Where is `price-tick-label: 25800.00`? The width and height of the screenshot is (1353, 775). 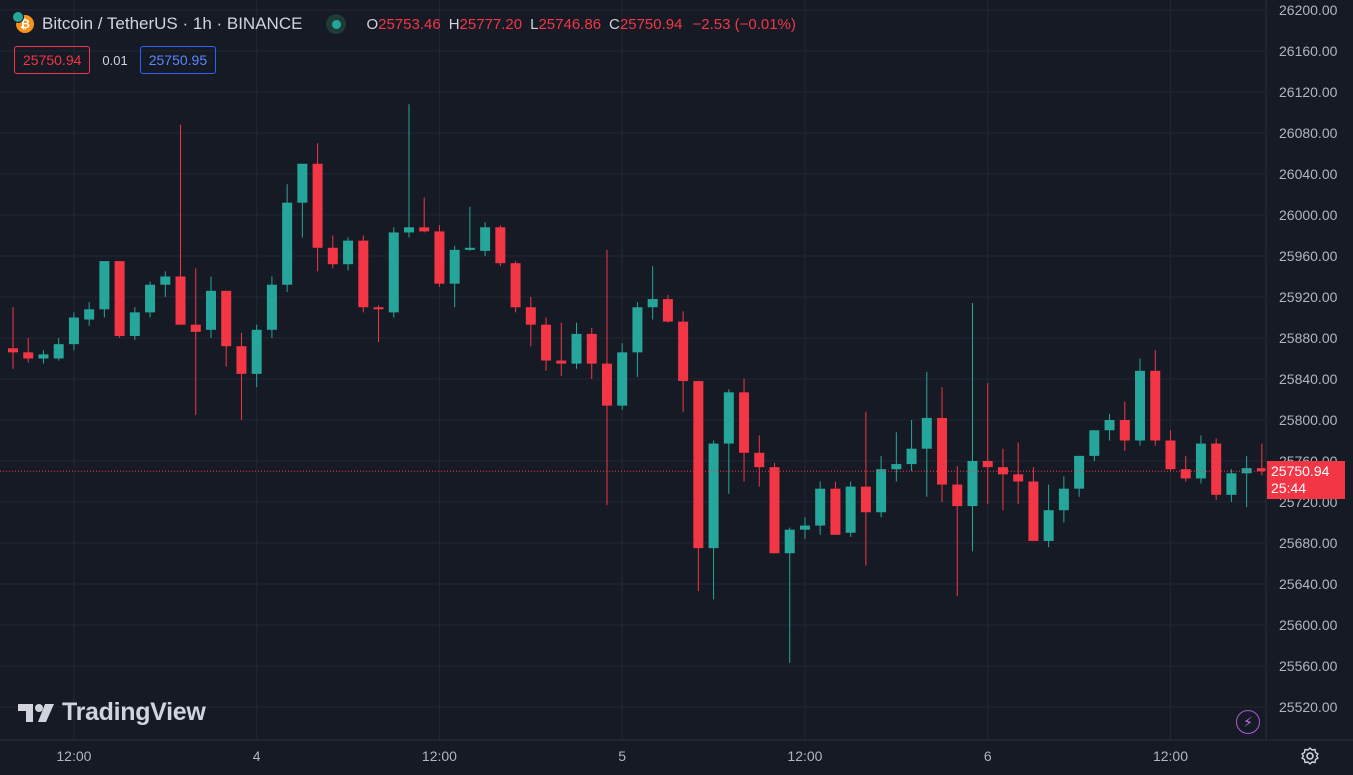
price-tick-label: 25800.00 is located at coordinates (1308, 420).